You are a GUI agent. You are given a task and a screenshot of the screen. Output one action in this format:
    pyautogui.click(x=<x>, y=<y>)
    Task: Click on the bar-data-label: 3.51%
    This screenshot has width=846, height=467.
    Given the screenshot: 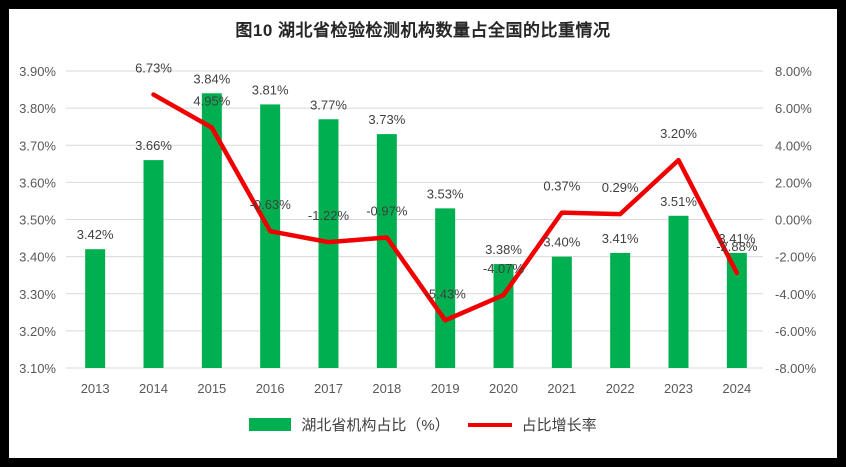 What is the action you would take?
    pyautogui.click(x=678, y=201)
    